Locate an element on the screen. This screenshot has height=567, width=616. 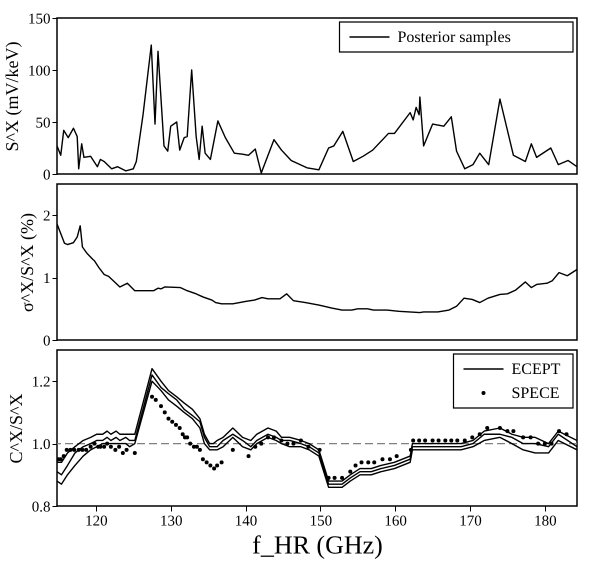
x-tick-label: 120 is located at coordinates (96, 522).